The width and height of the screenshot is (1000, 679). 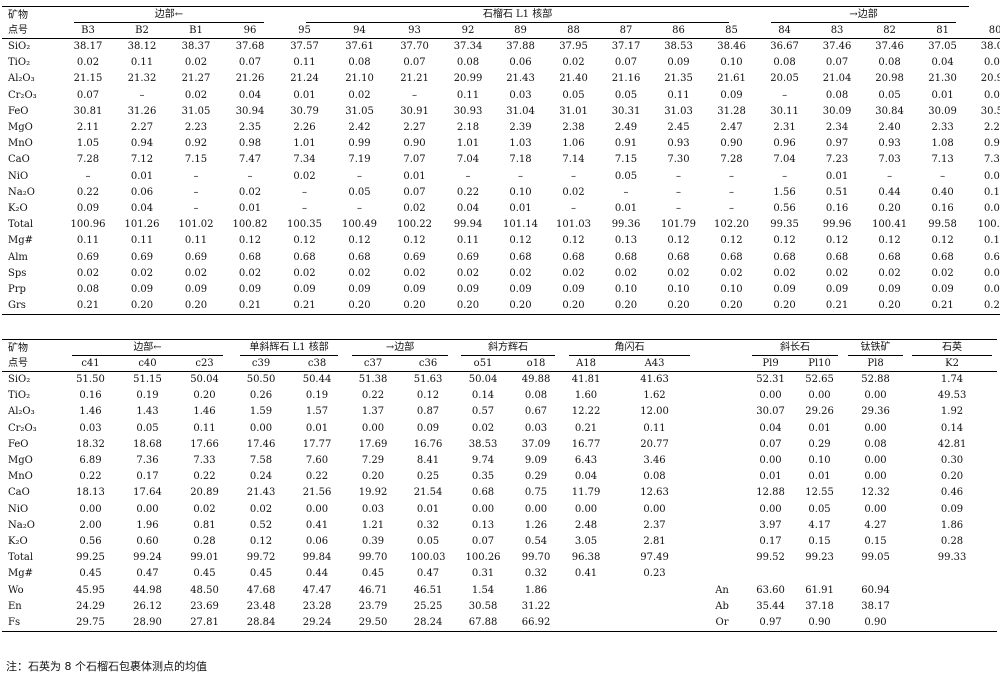 I want to click on table-cell: 0.35, so click(x=483, y=477).